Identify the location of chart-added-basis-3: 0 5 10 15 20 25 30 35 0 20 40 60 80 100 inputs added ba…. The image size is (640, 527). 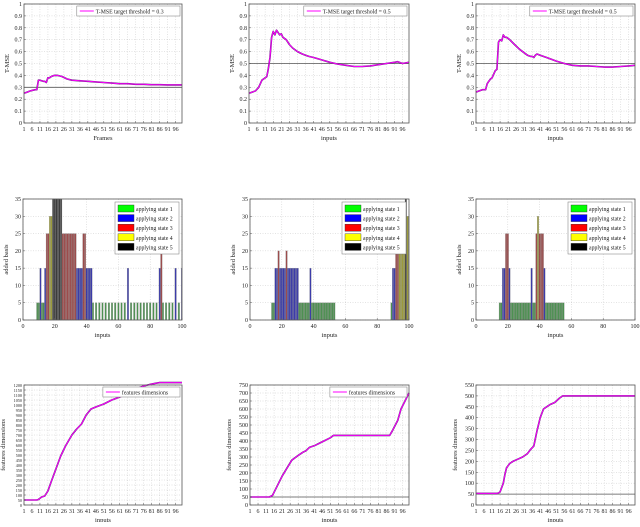
(548, 268).